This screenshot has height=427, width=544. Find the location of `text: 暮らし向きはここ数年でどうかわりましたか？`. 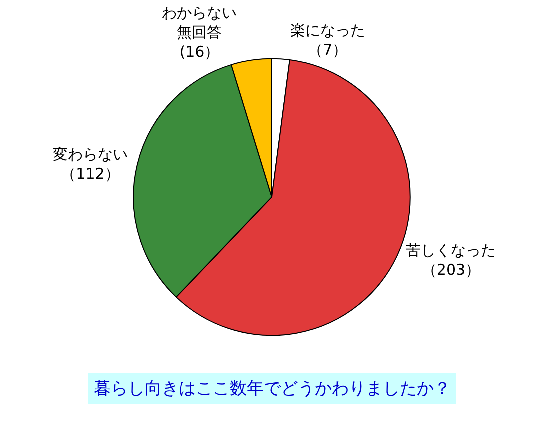

text: 暮らし向きはここ数年でどうかわりましたか？ is located at coordinates (272, 389).